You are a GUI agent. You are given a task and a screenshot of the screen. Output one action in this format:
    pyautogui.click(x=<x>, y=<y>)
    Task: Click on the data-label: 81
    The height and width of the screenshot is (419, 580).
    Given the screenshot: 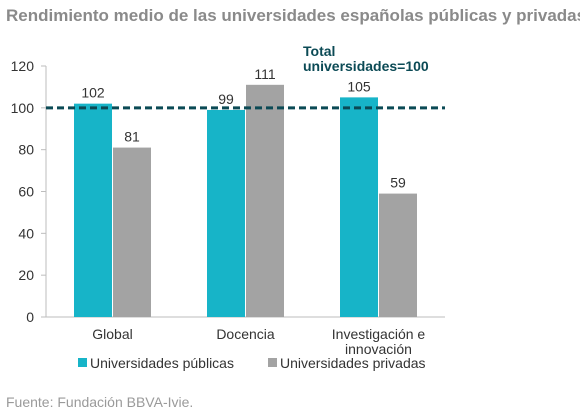 What is the action you would take?
    pyautogui.click(x=132, y=137)
    